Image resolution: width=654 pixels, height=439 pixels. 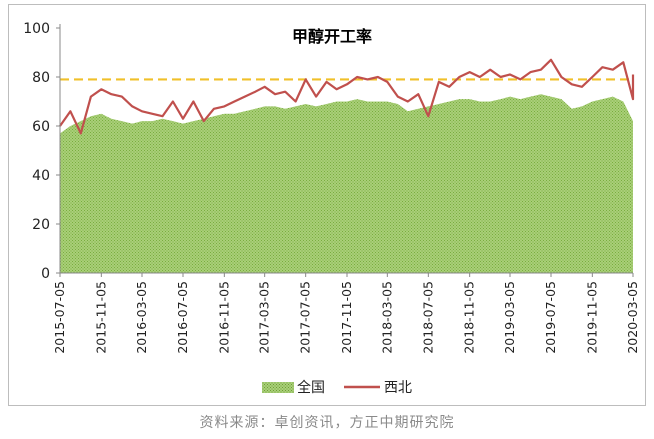 I want to click on legend: 全国 西北, so click(x=337, y=387).